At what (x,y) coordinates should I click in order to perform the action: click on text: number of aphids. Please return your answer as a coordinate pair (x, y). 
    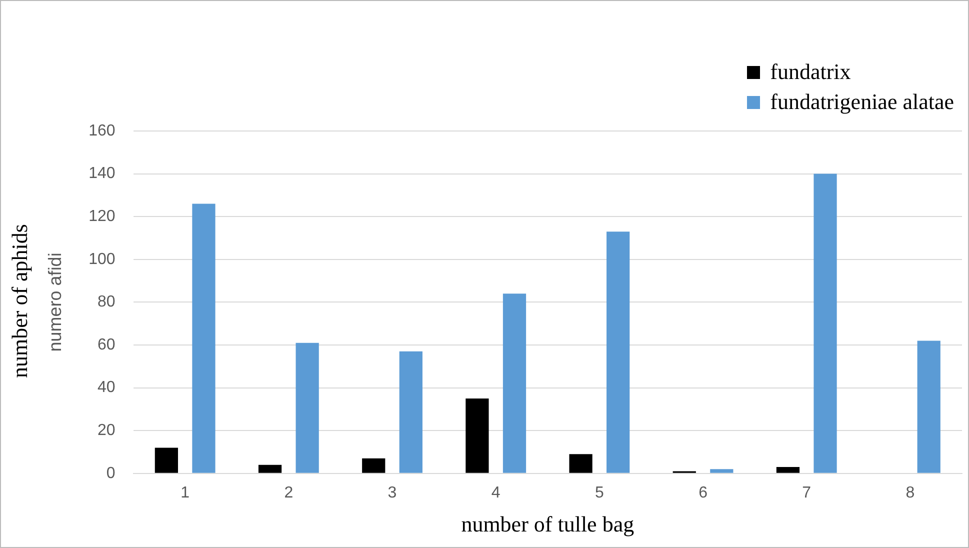
    Looking at the image, I should click on (20, 301).